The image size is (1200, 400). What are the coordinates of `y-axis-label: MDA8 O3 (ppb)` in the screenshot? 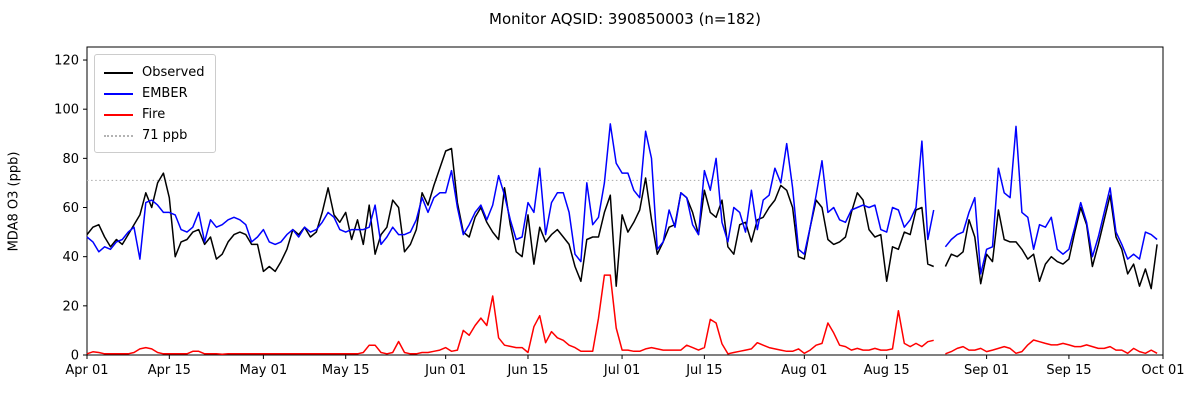 It's located at (14, 201).